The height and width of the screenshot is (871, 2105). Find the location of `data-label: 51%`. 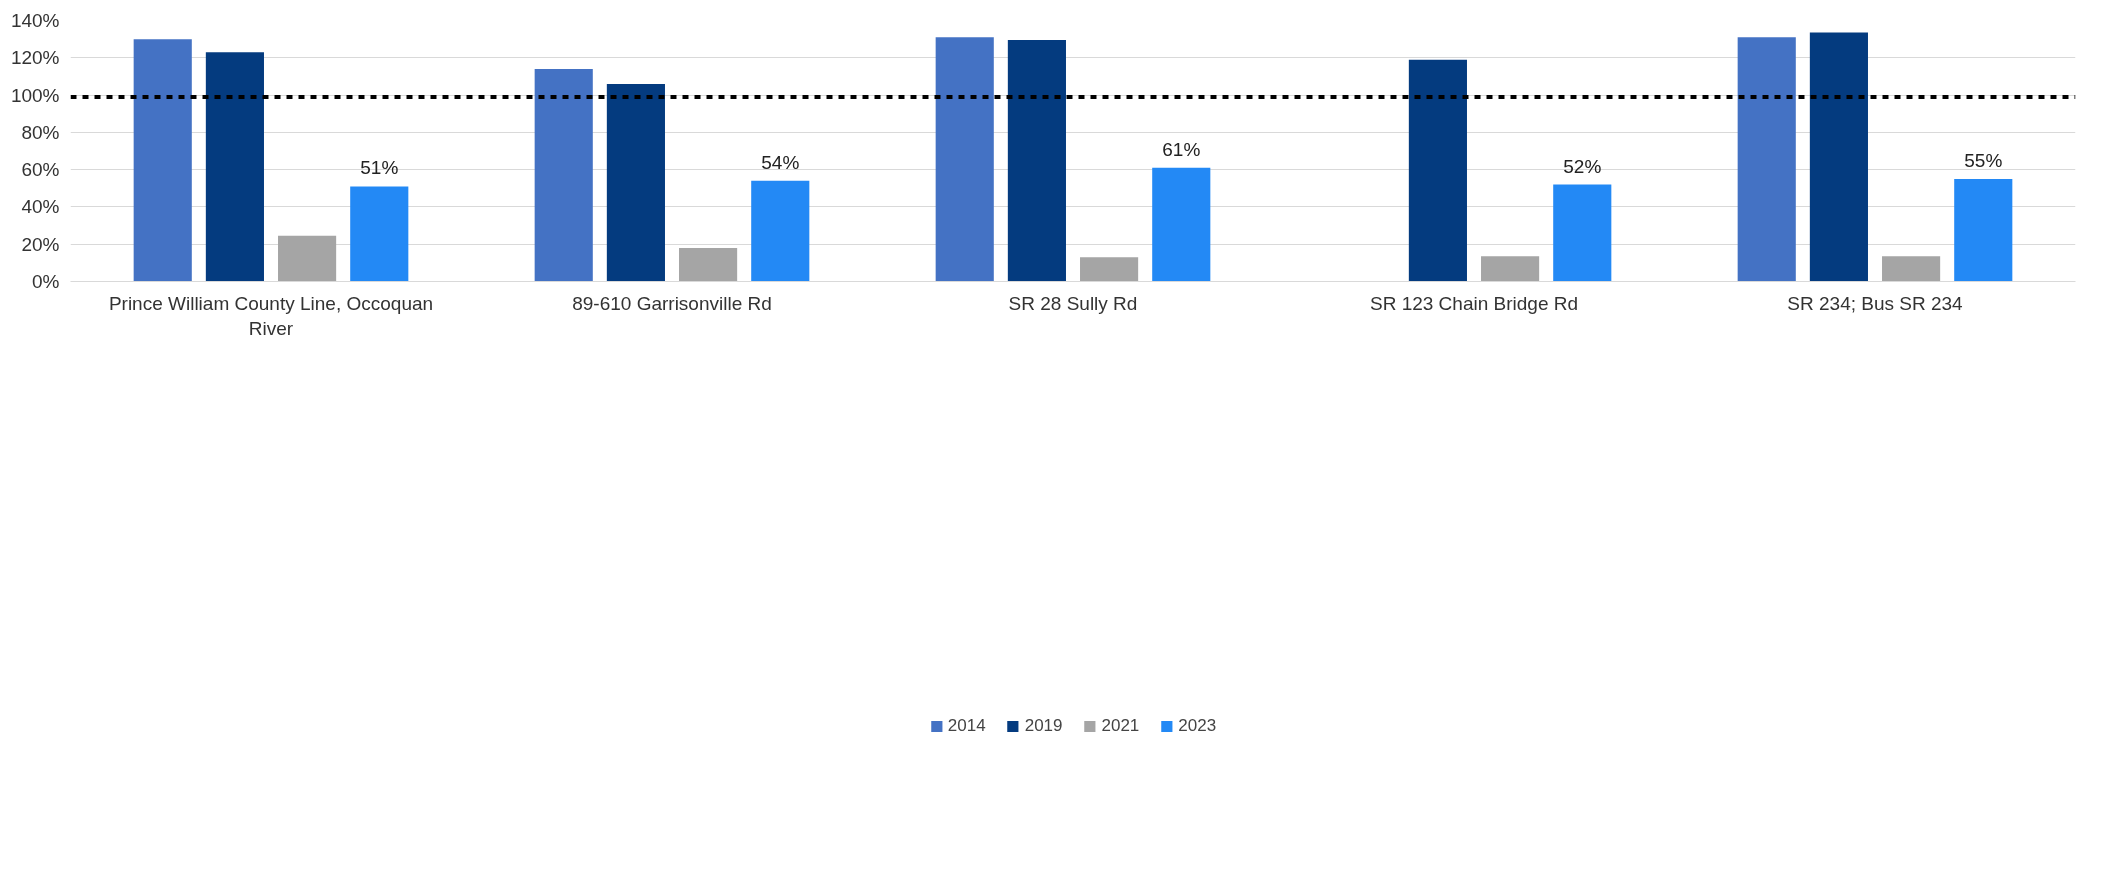

data-label: 51% is located at coordinates (379, 168).